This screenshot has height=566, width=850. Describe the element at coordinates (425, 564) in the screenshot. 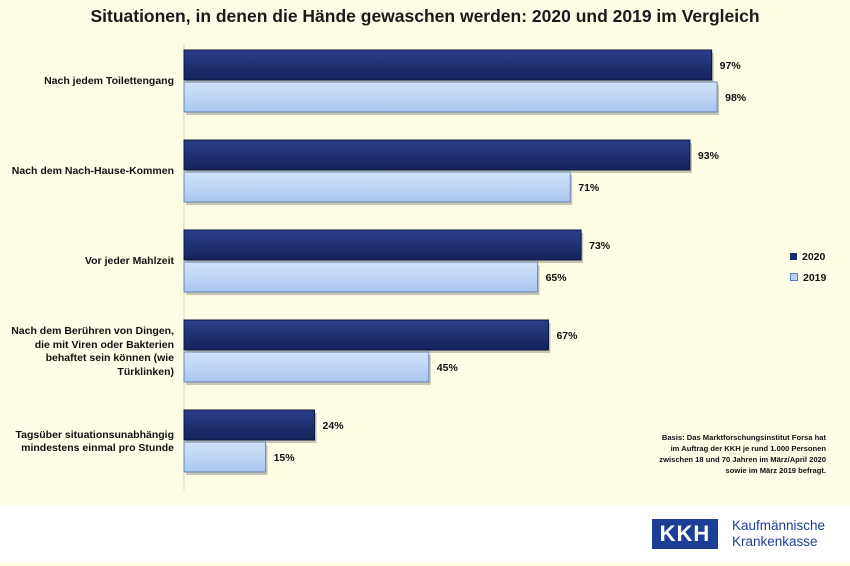

I see `footer-strip` at that location.